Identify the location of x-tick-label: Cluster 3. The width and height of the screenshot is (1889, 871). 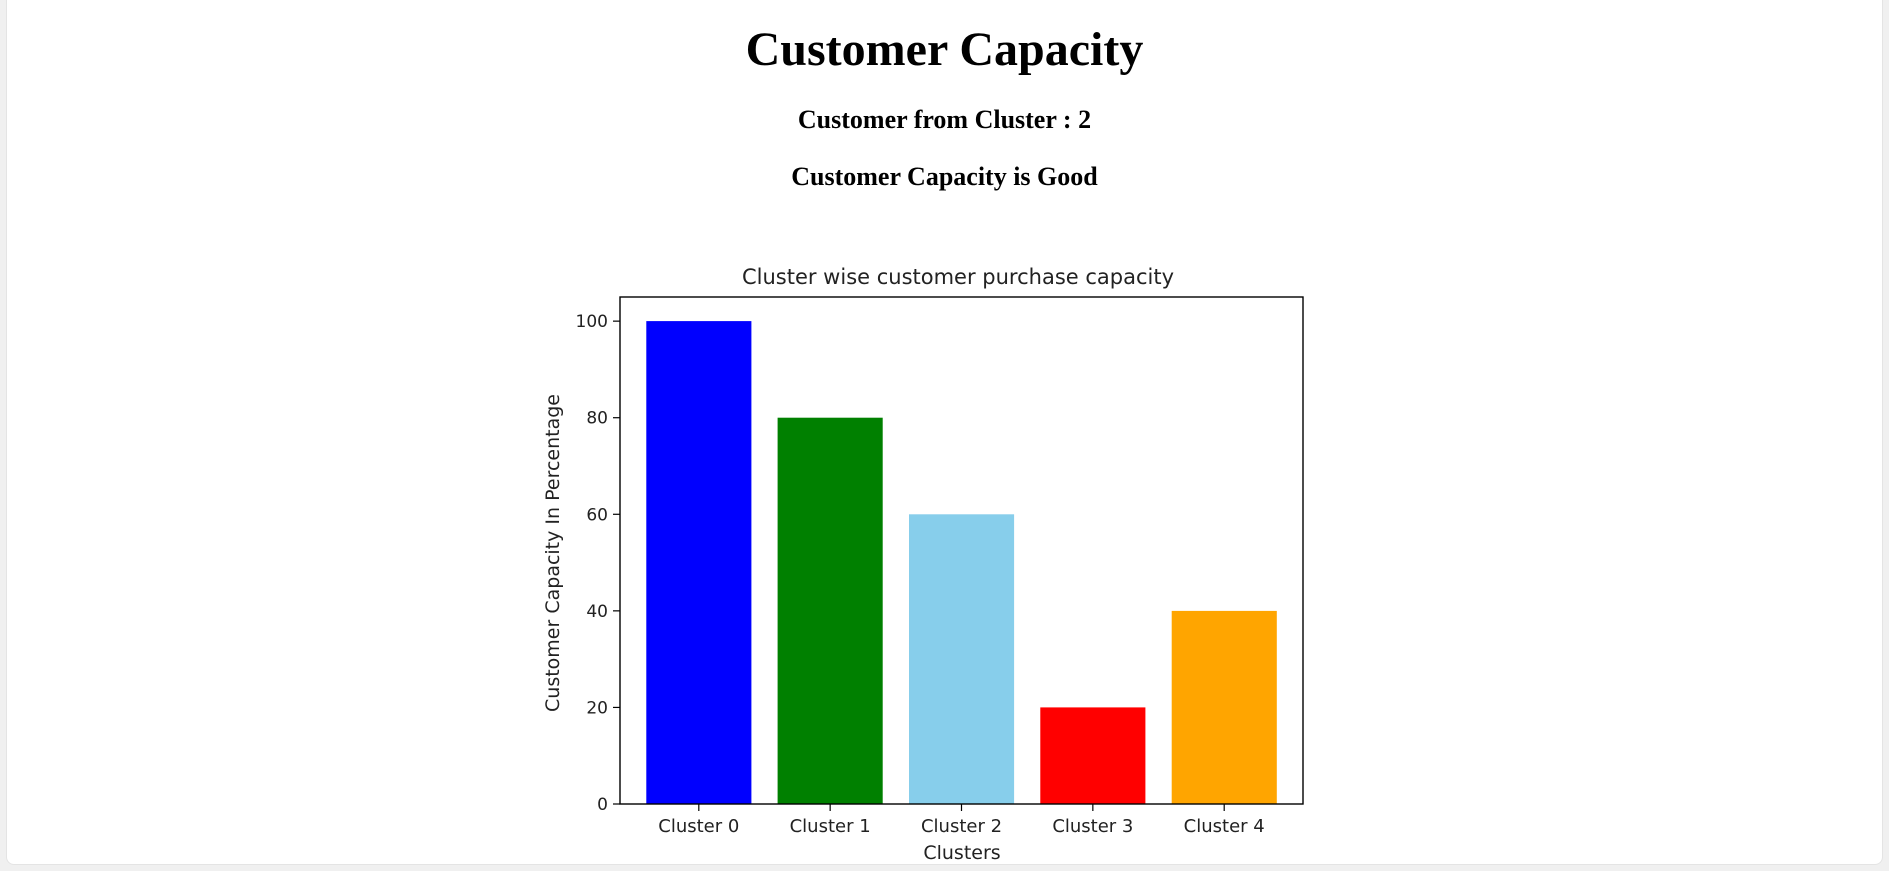
(1092, 826).